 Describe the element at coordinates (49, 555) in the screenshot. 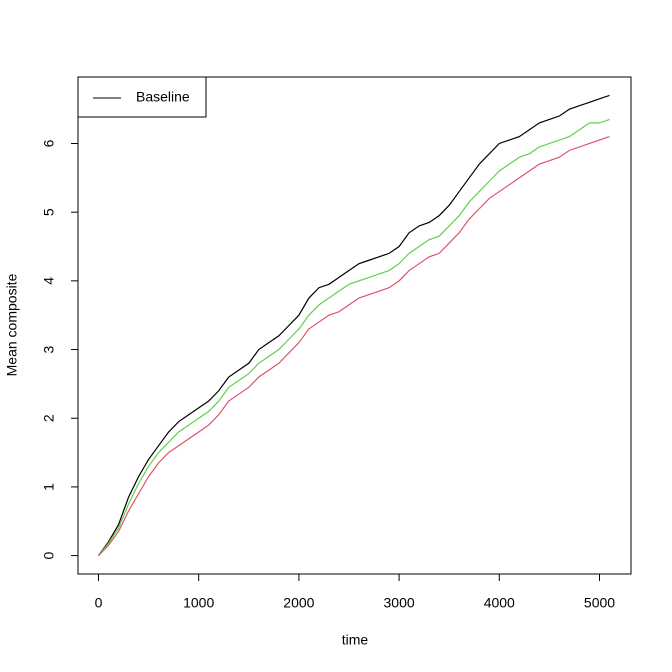

I see `y-tick-label: 0` at that location.